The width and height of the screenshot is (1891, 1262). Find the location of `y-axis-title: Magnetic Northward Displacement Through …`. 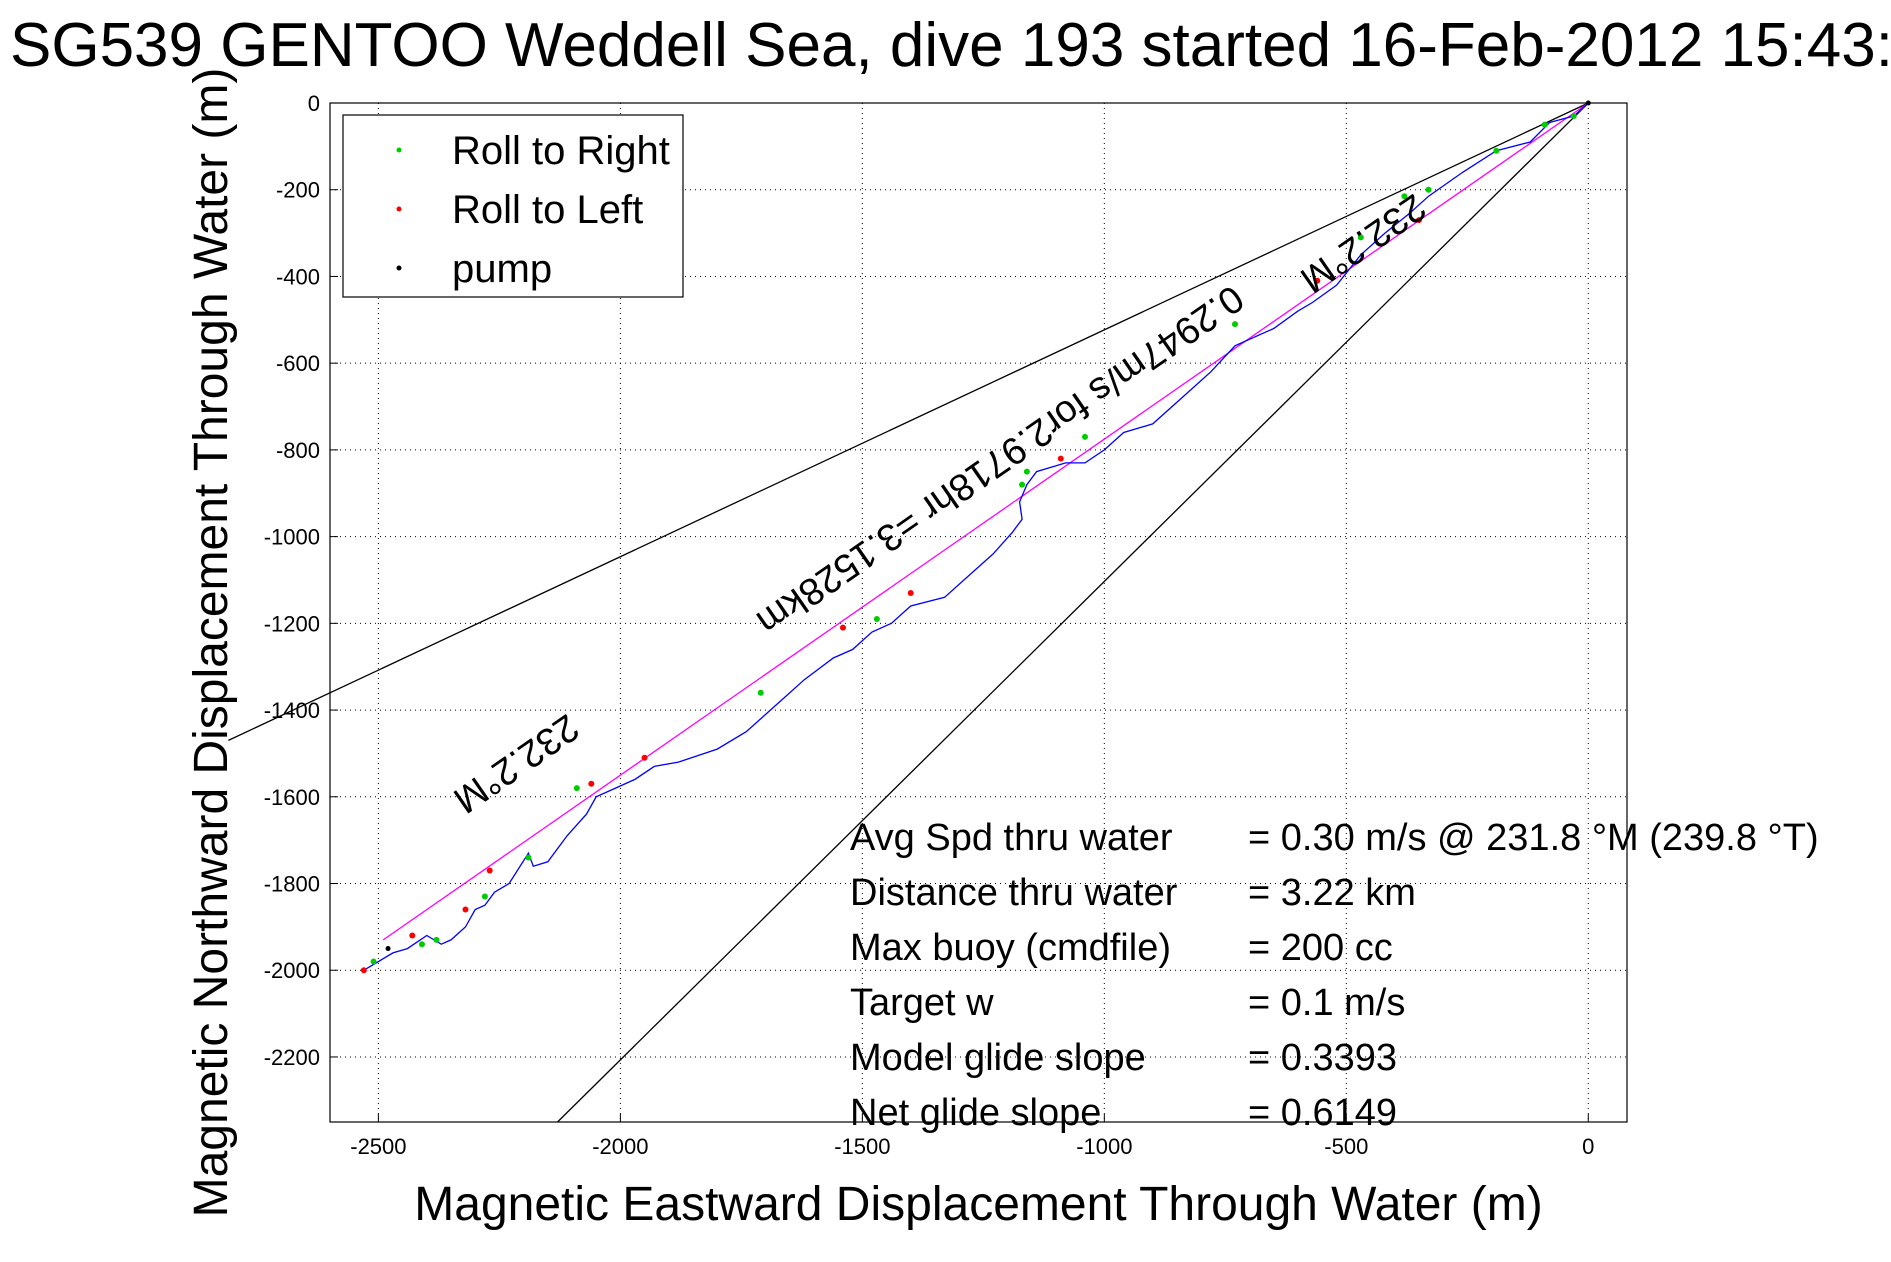

y-axis-title: Magnetic Northward Displacement Through … is located at coordinates (211, 643).